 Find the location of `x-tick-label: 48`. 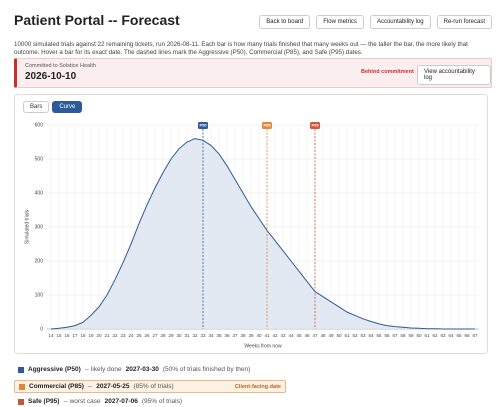

x-tick-label: 48 is located at coordinates (323, 335).